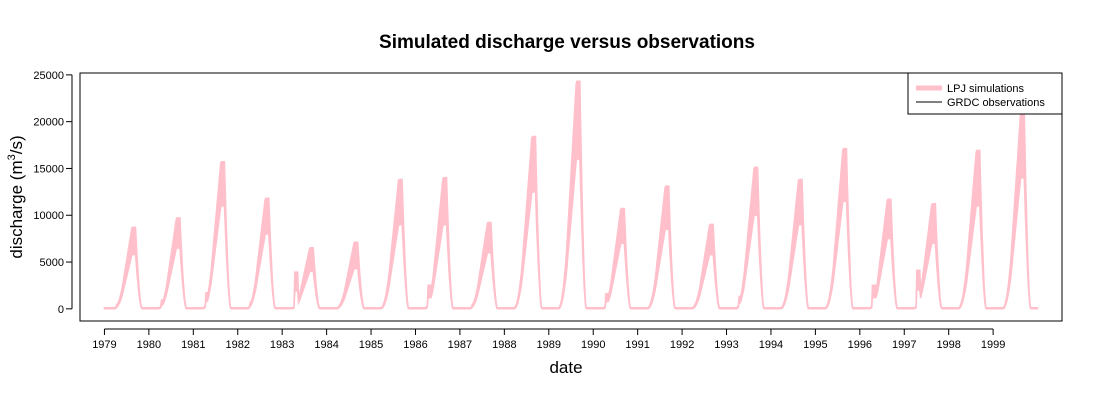  What do you see at coordinates (659, 247) in the screenshot?
I see `simulation-band-1991` at bounding box center [659, 247].